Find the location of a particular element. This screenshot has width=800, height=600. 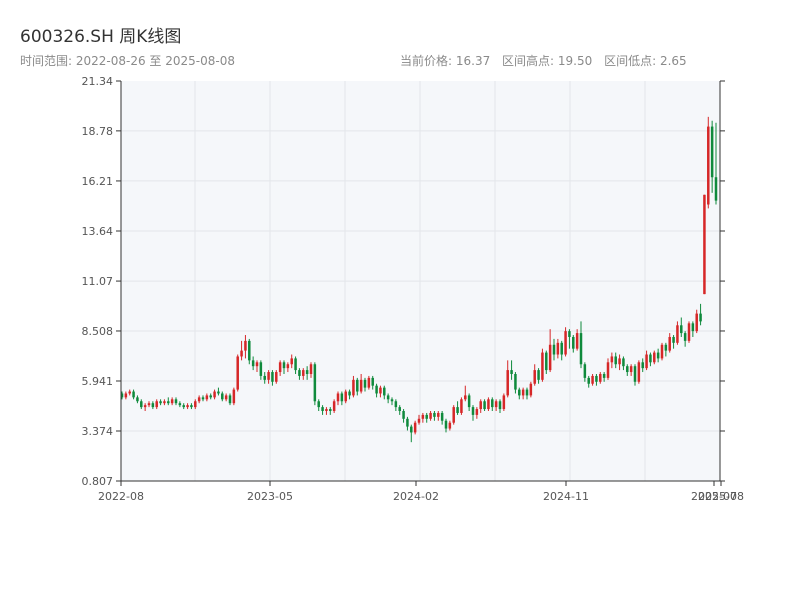

x-tick-label: 2025-08 is located at coordinates (721, 496).